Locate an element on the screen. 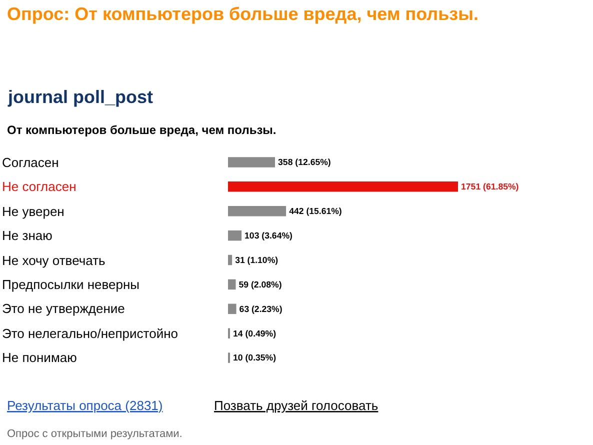 This screenshot has width=593, height=445. data-label: 10 (0.35%) is located at coordinates (254, 357).